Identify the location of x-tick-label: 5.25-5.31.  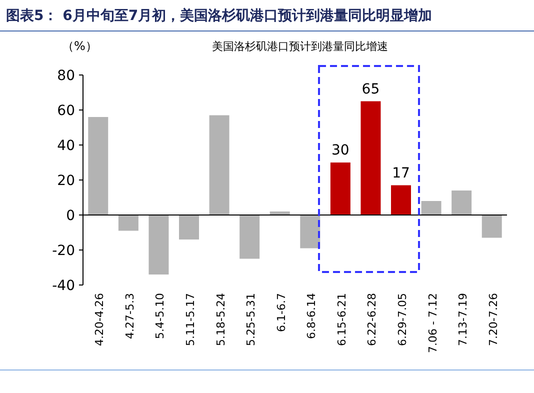
(251, 319).